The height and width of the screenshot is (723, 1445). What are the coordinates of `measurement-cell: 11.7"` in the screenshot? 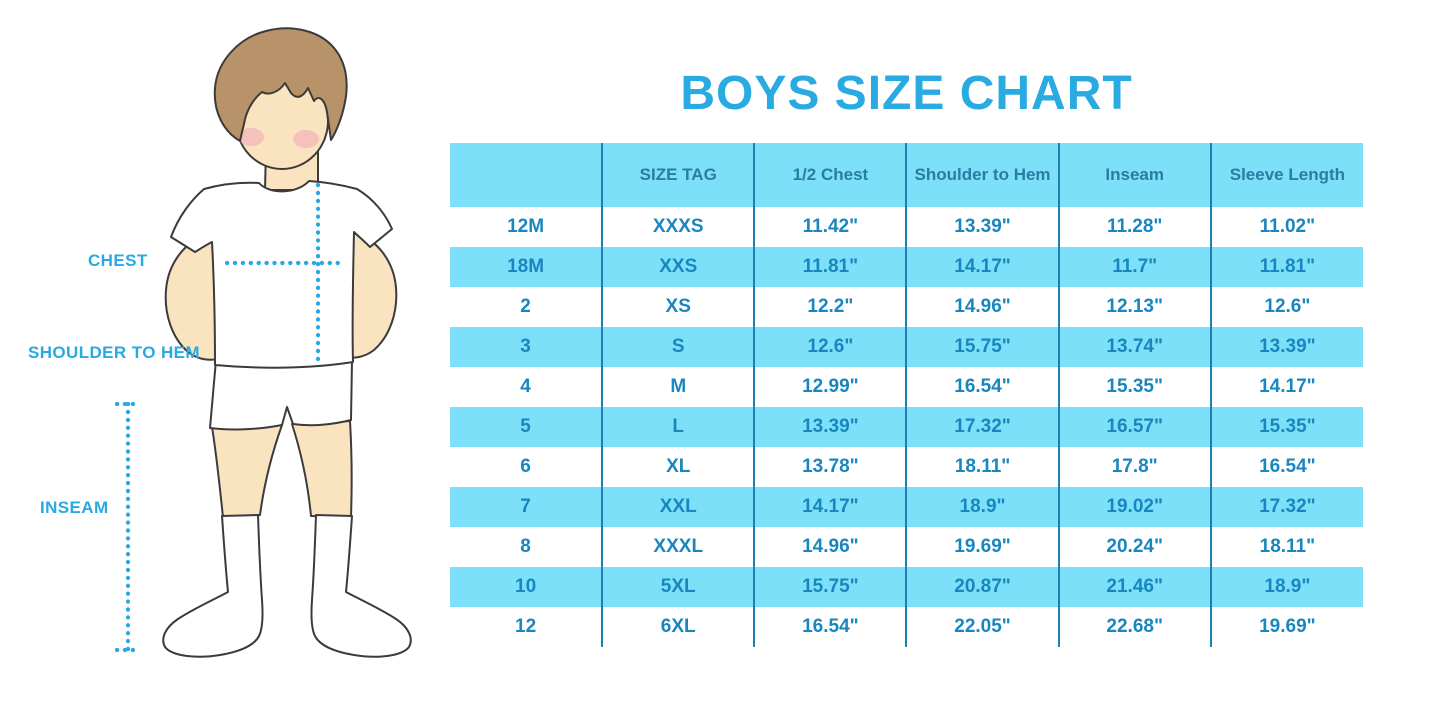 It's located at (1135, 267).